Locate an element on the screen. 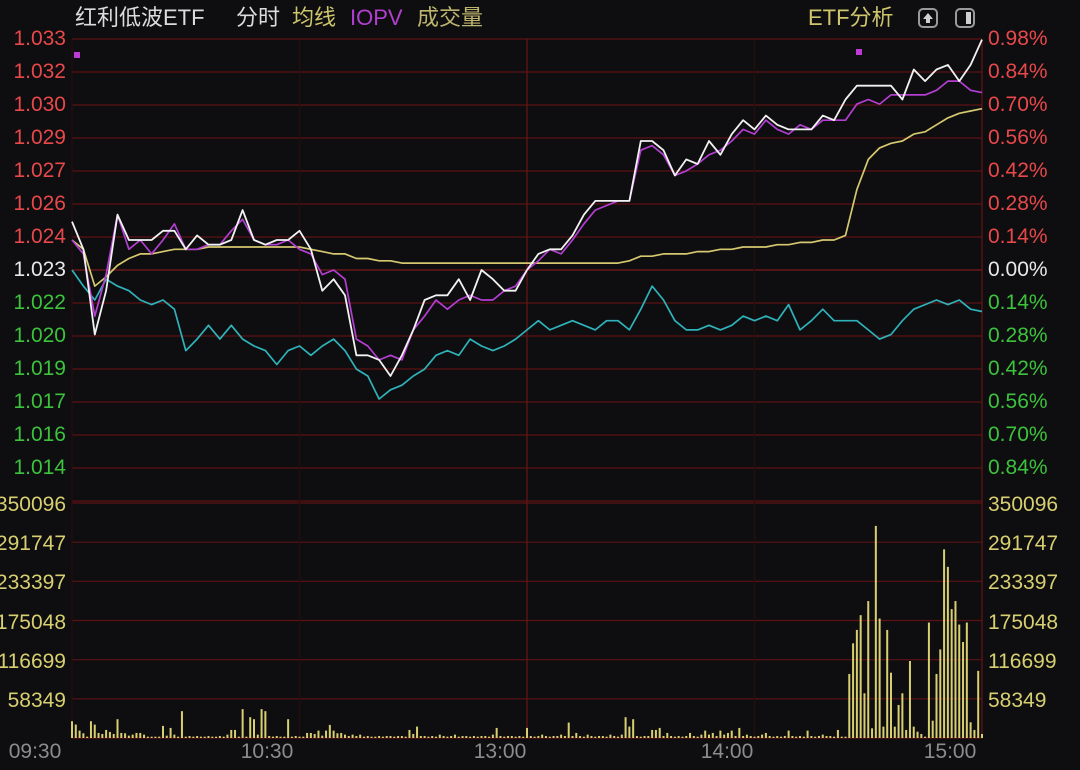  etf-analysis-button: ETF分析 is located at coordinates (851, 17).